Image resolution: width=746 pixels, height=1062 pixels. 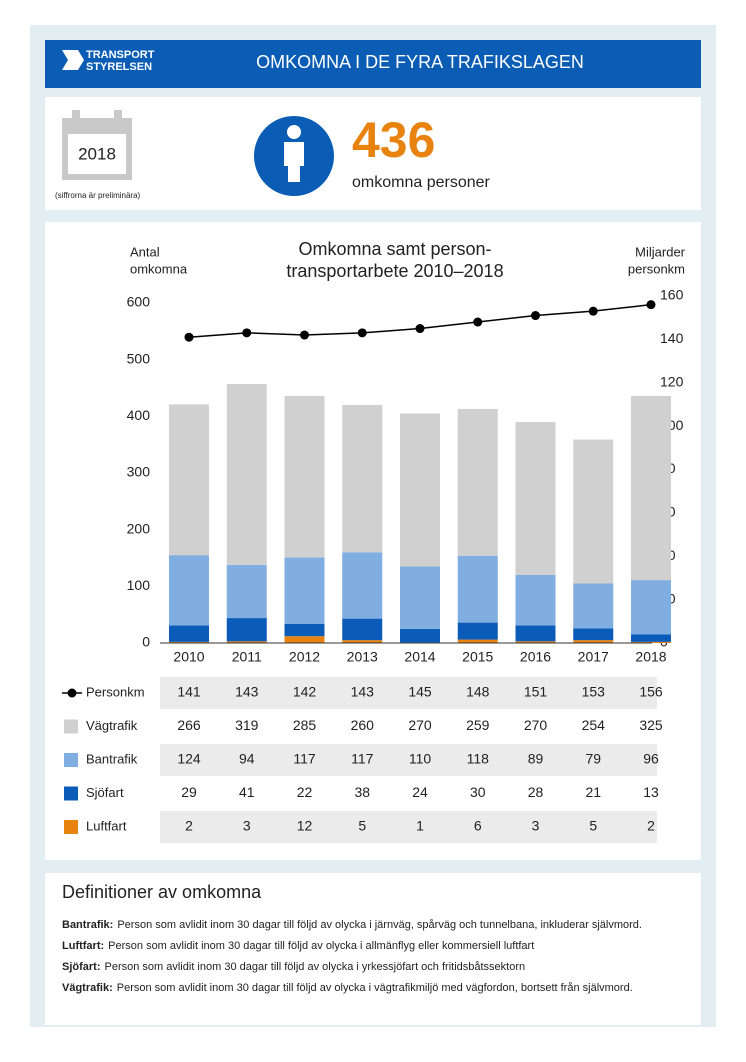 I want to click on legend-label: Sjöfart, so click(x=105, y=792).